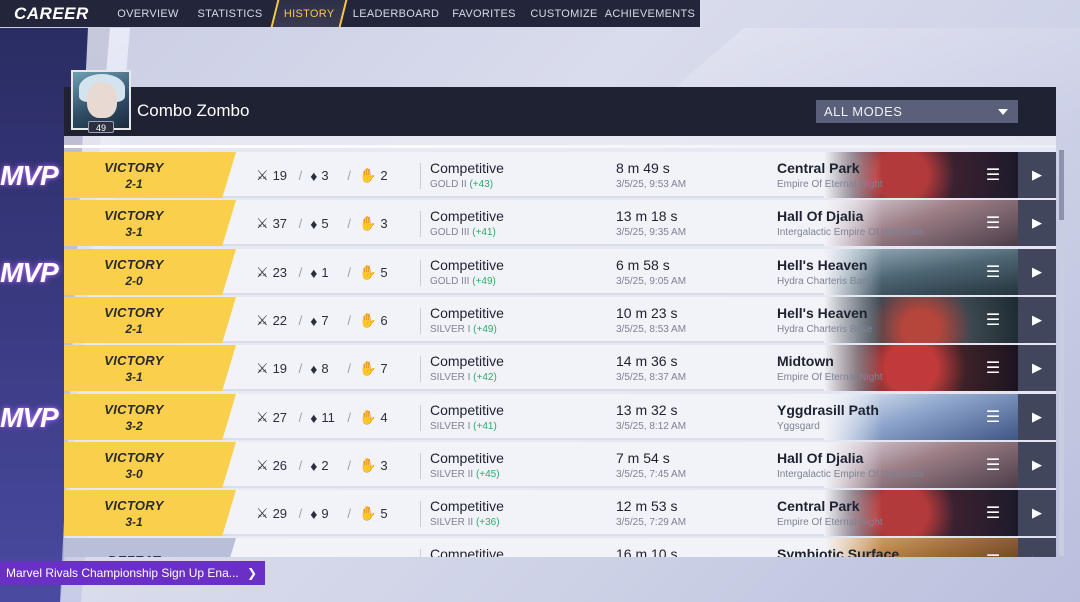  Describe the element at coordinates (647, 410) in the screenshot. I see `duration-value: 13 m 32 s` at that location.